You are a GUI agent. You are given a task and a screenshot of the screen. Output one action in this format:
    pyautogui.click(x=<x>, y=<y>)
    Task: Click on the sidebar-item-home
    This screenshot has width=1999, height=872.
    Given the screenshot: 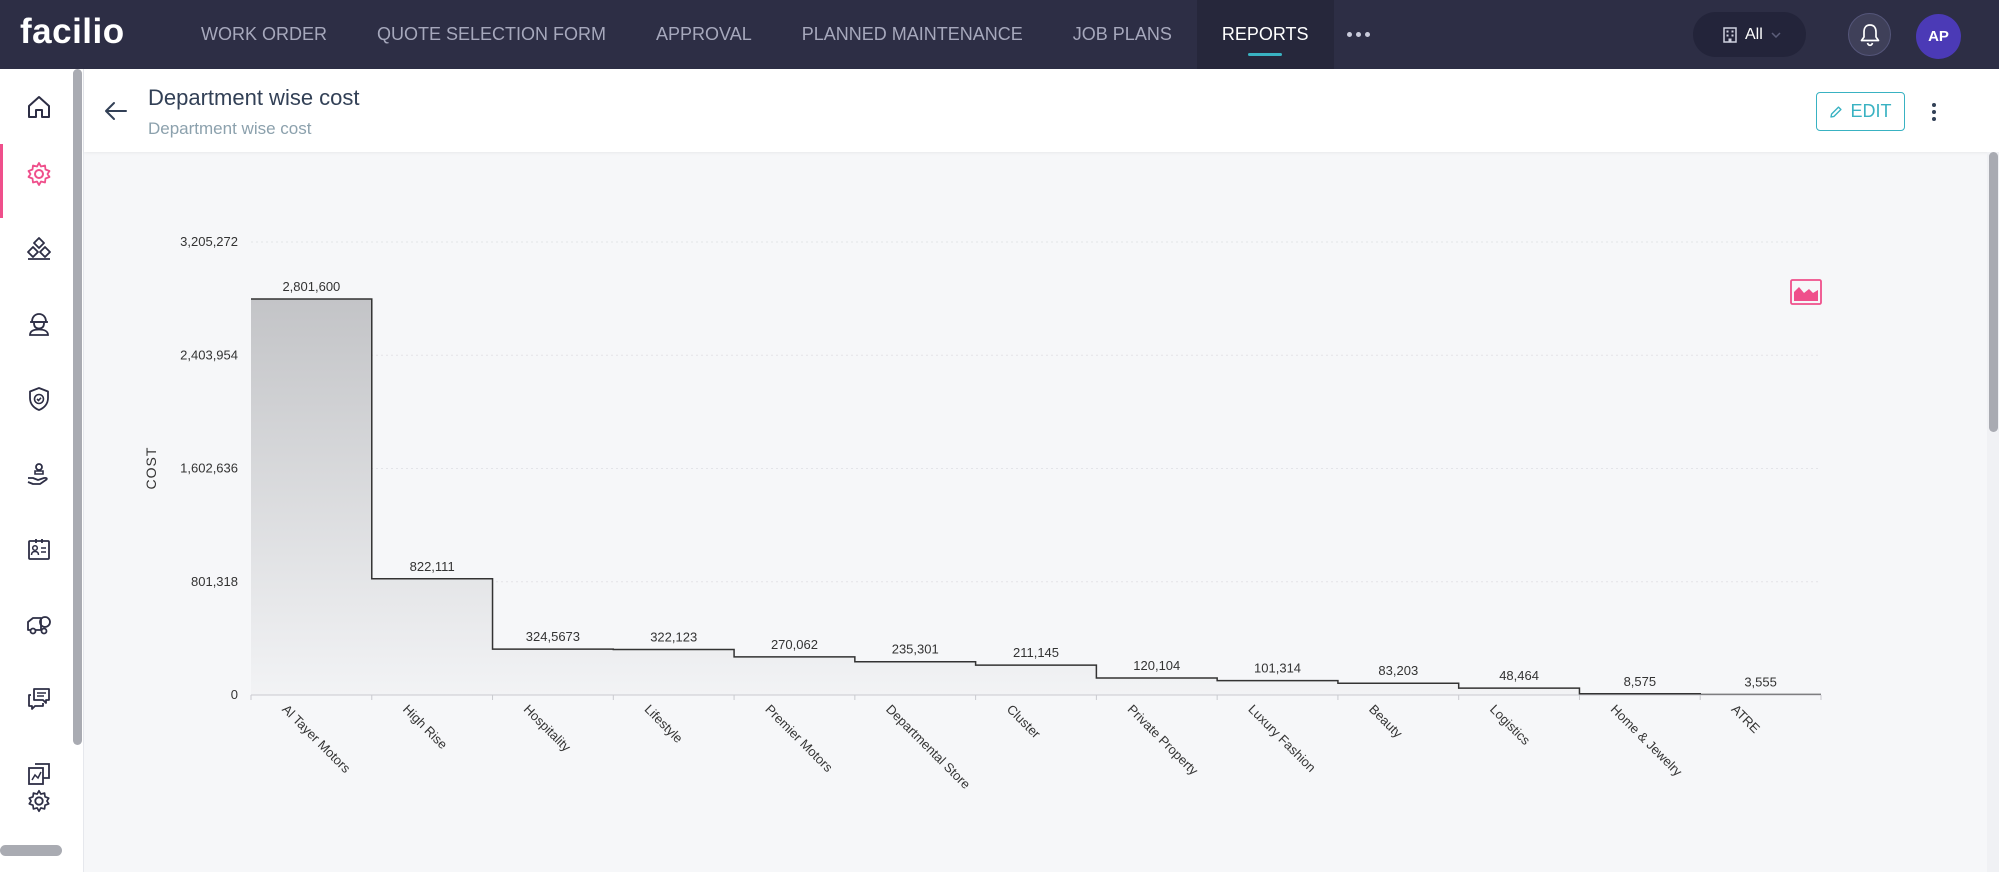 What is the action you would take?
    pyautogui.click(x=39, y=107)
    